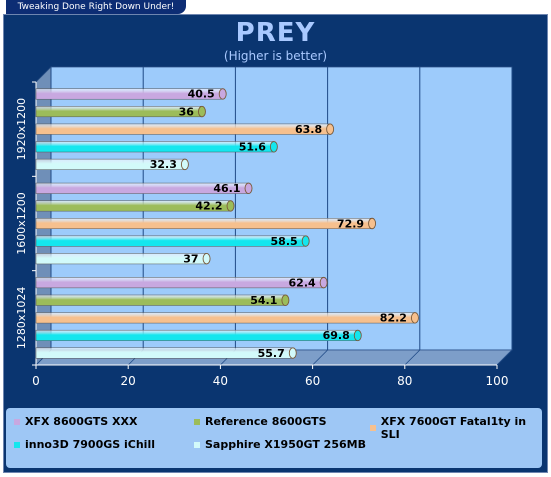 Image resolution: width=551 pixels, height=477 pixels. What do you see at coordinates (312, 381) in the screenshot?
I see `x-tick-label: 60` at bounding box center [312, 381].